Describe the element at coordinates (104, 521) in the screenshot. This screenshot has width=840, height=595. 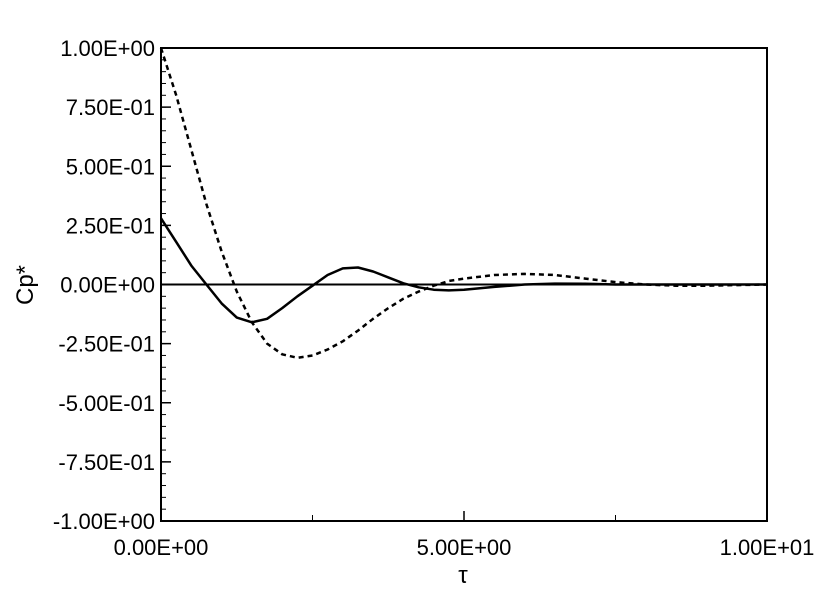
I see `y-tick-label: -1.00E+00` at that location.